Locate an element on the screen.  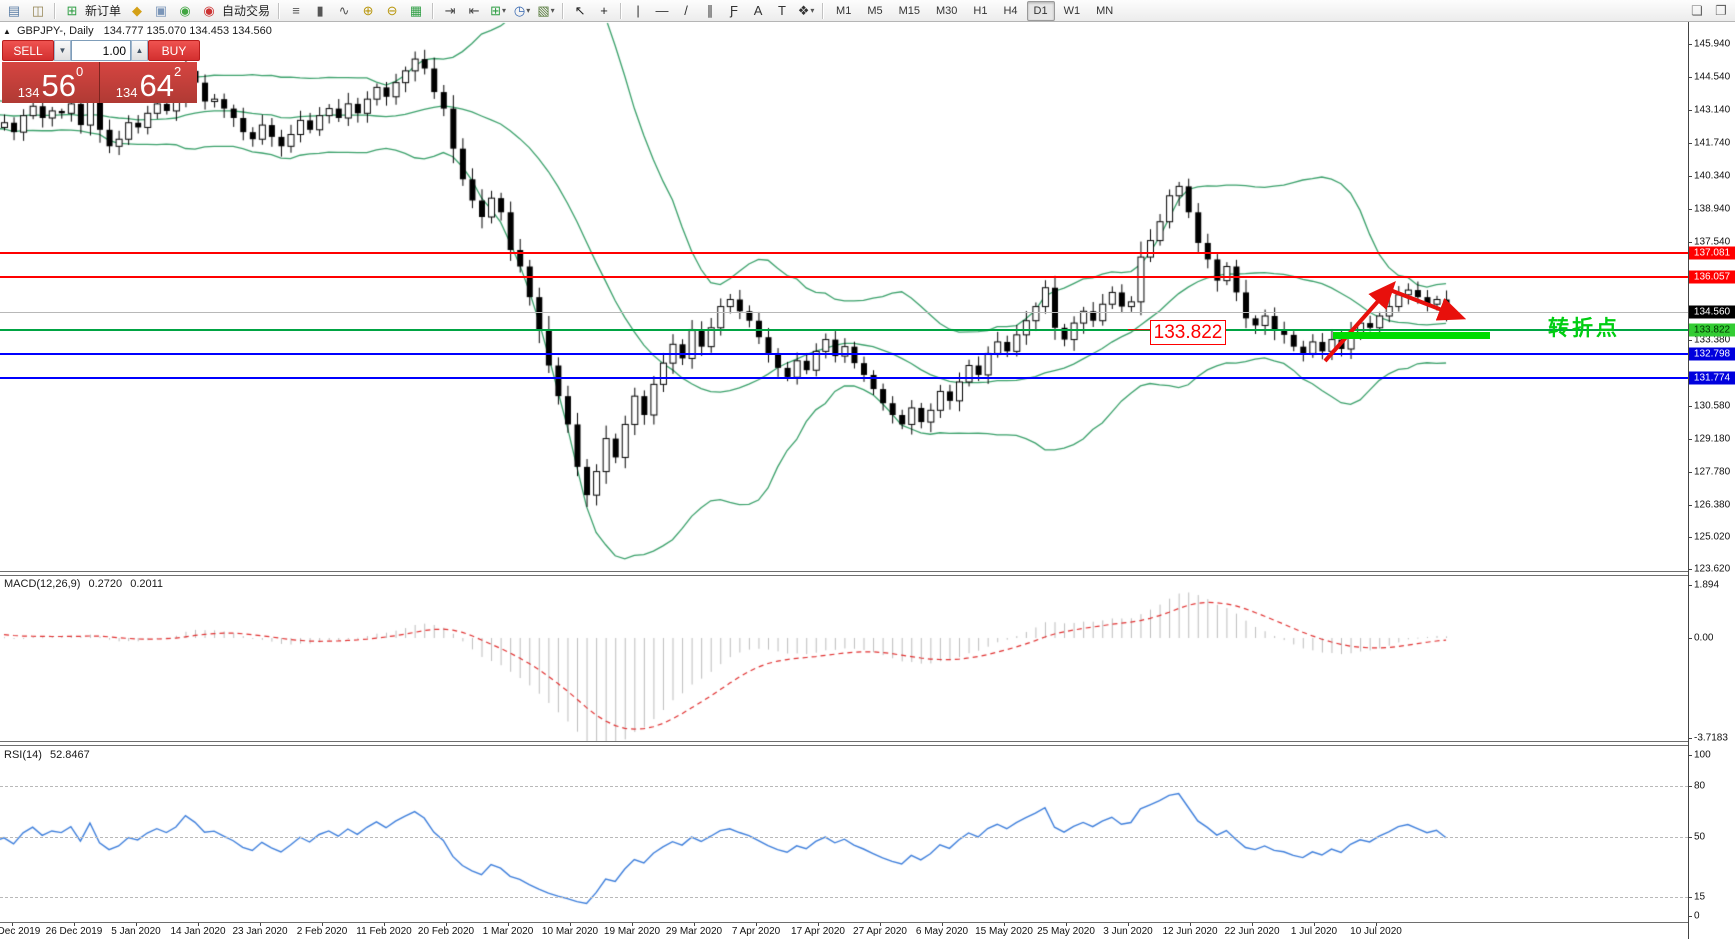
horizontal-line-icon: — is located at coordinates (662, 10).